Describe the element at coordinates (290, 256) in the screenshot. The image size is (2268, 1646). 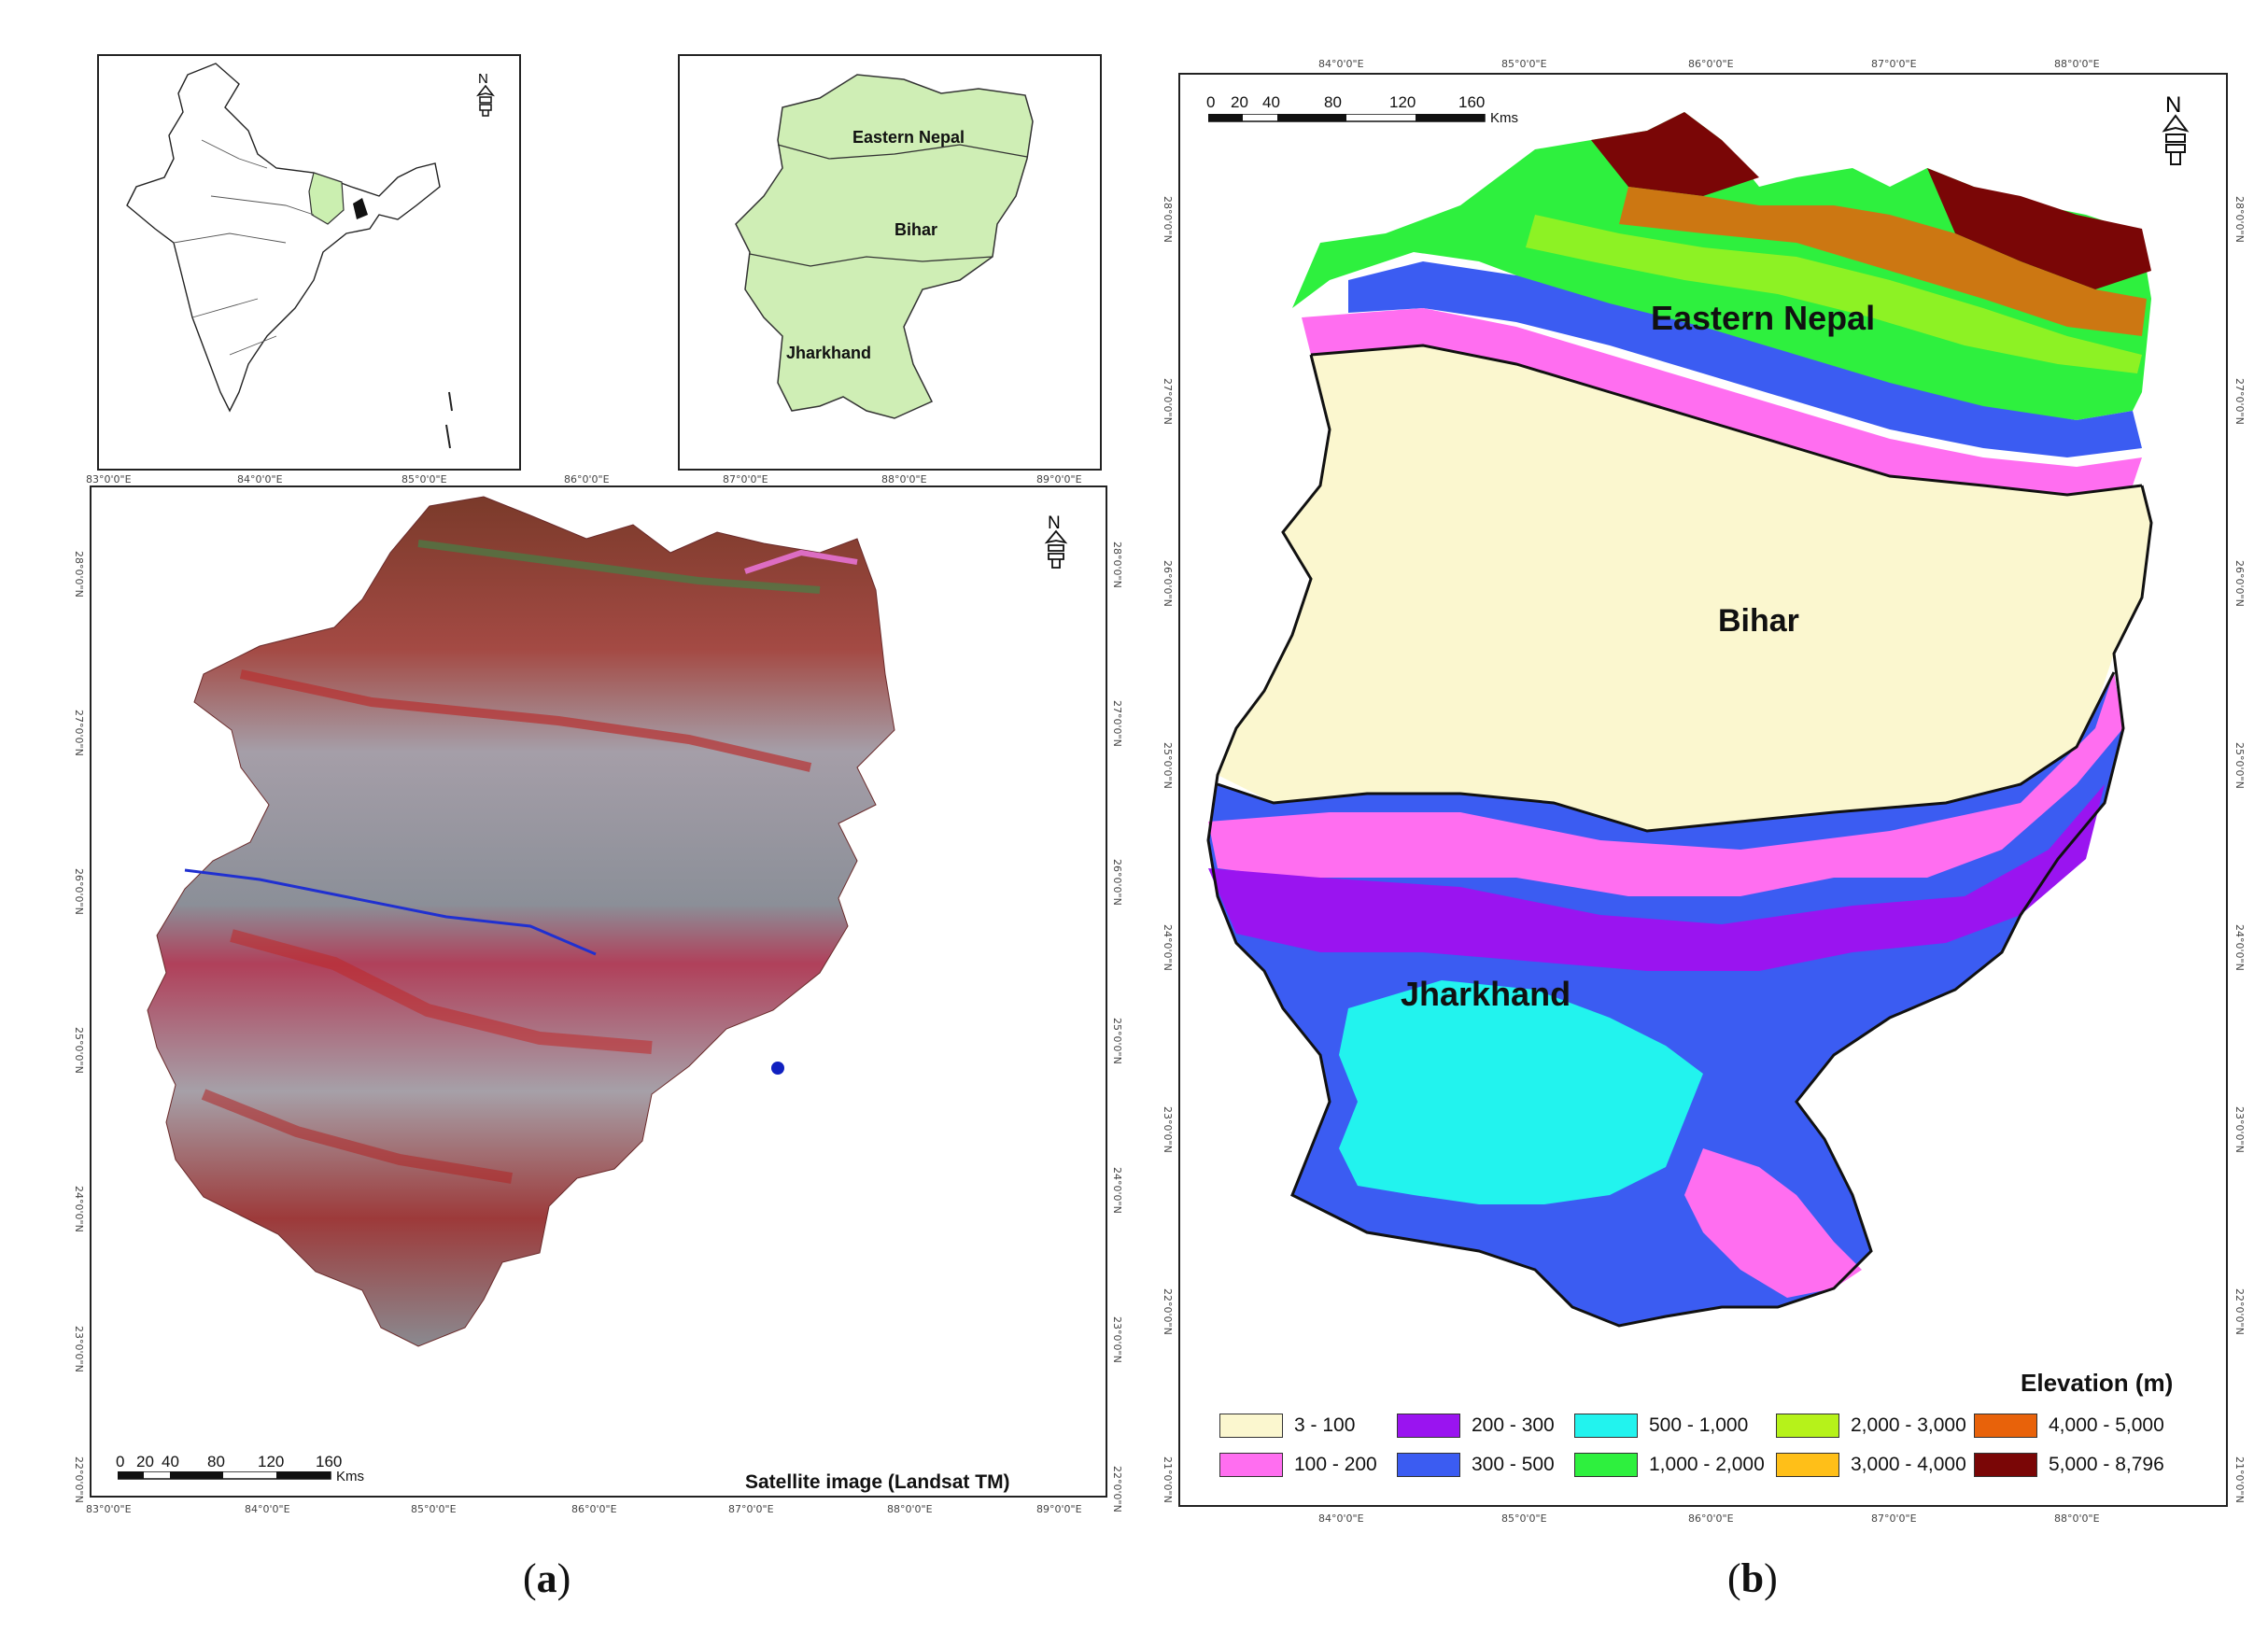
I see `india-outline-map` at that location.